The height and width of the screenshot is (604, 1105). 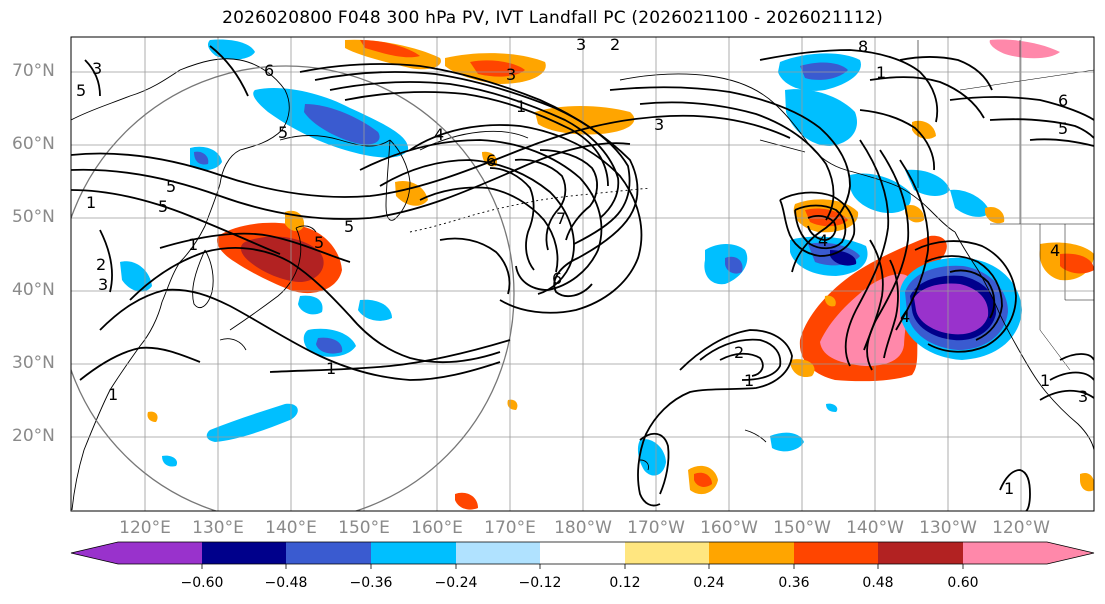 What do you see at coordinates (755, 436) in the screenshot?
I see `coast-hawaii` at bounding box center [755, 436].